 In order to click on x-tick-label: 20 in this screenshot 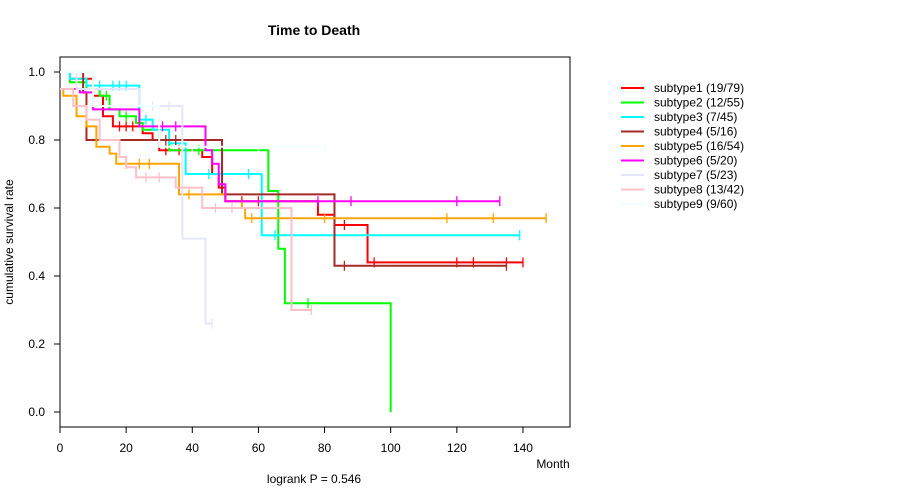, I will do `click(126, 448)`.